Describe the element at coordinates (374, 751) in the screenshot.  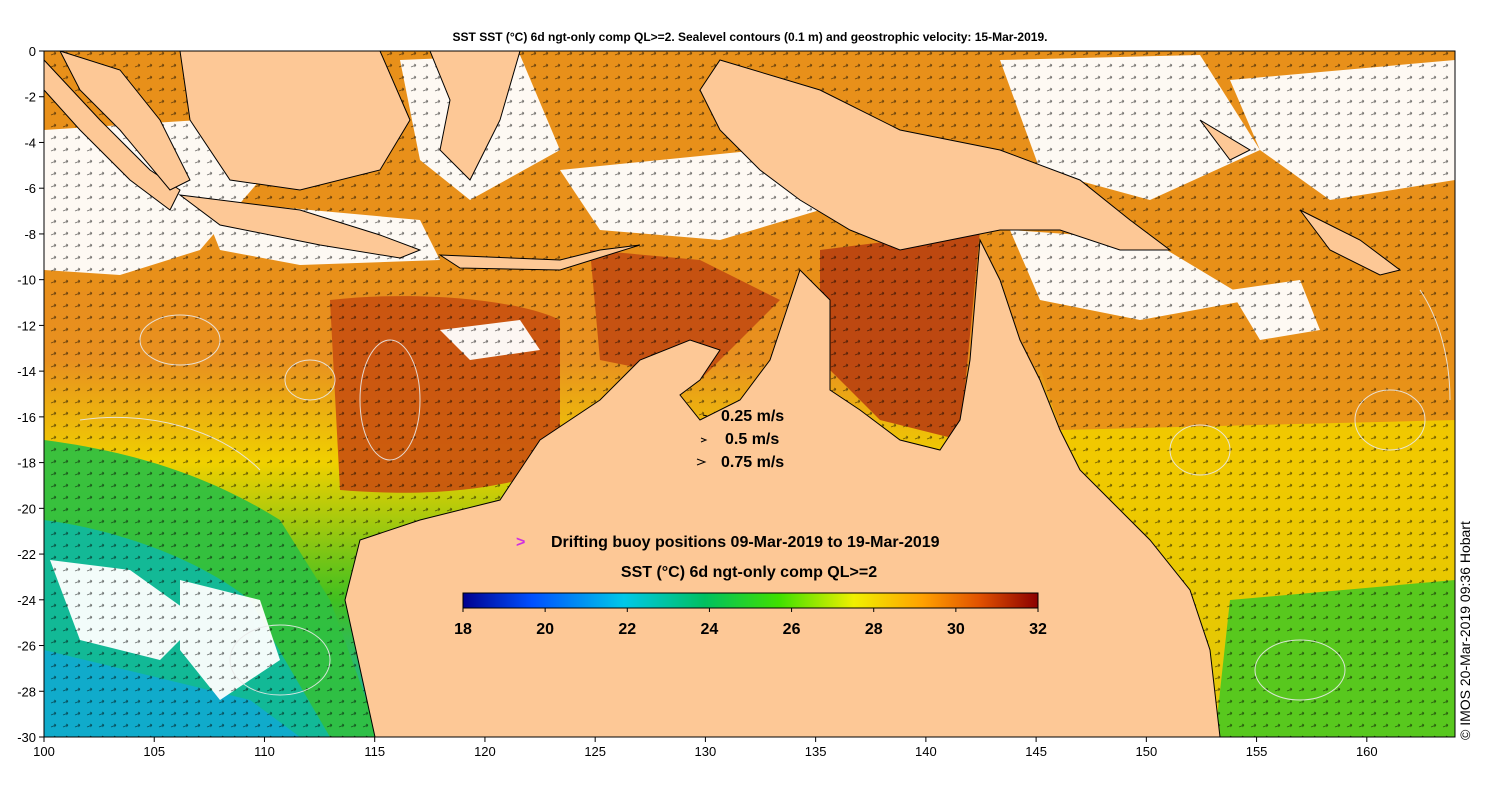
I see `x-tick-label: 115` at that location.